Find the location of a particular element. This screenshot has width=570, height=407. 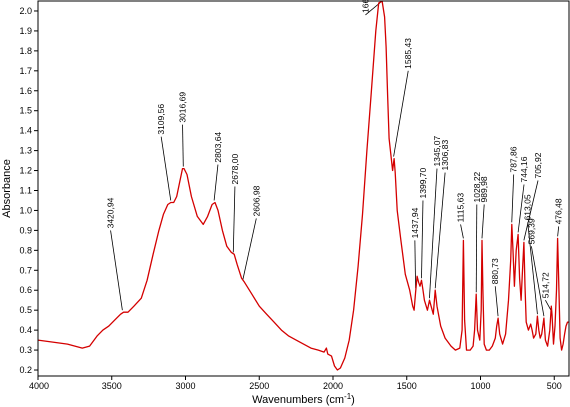

x-tick-label: 3500 is located at coordinates (112, 386).